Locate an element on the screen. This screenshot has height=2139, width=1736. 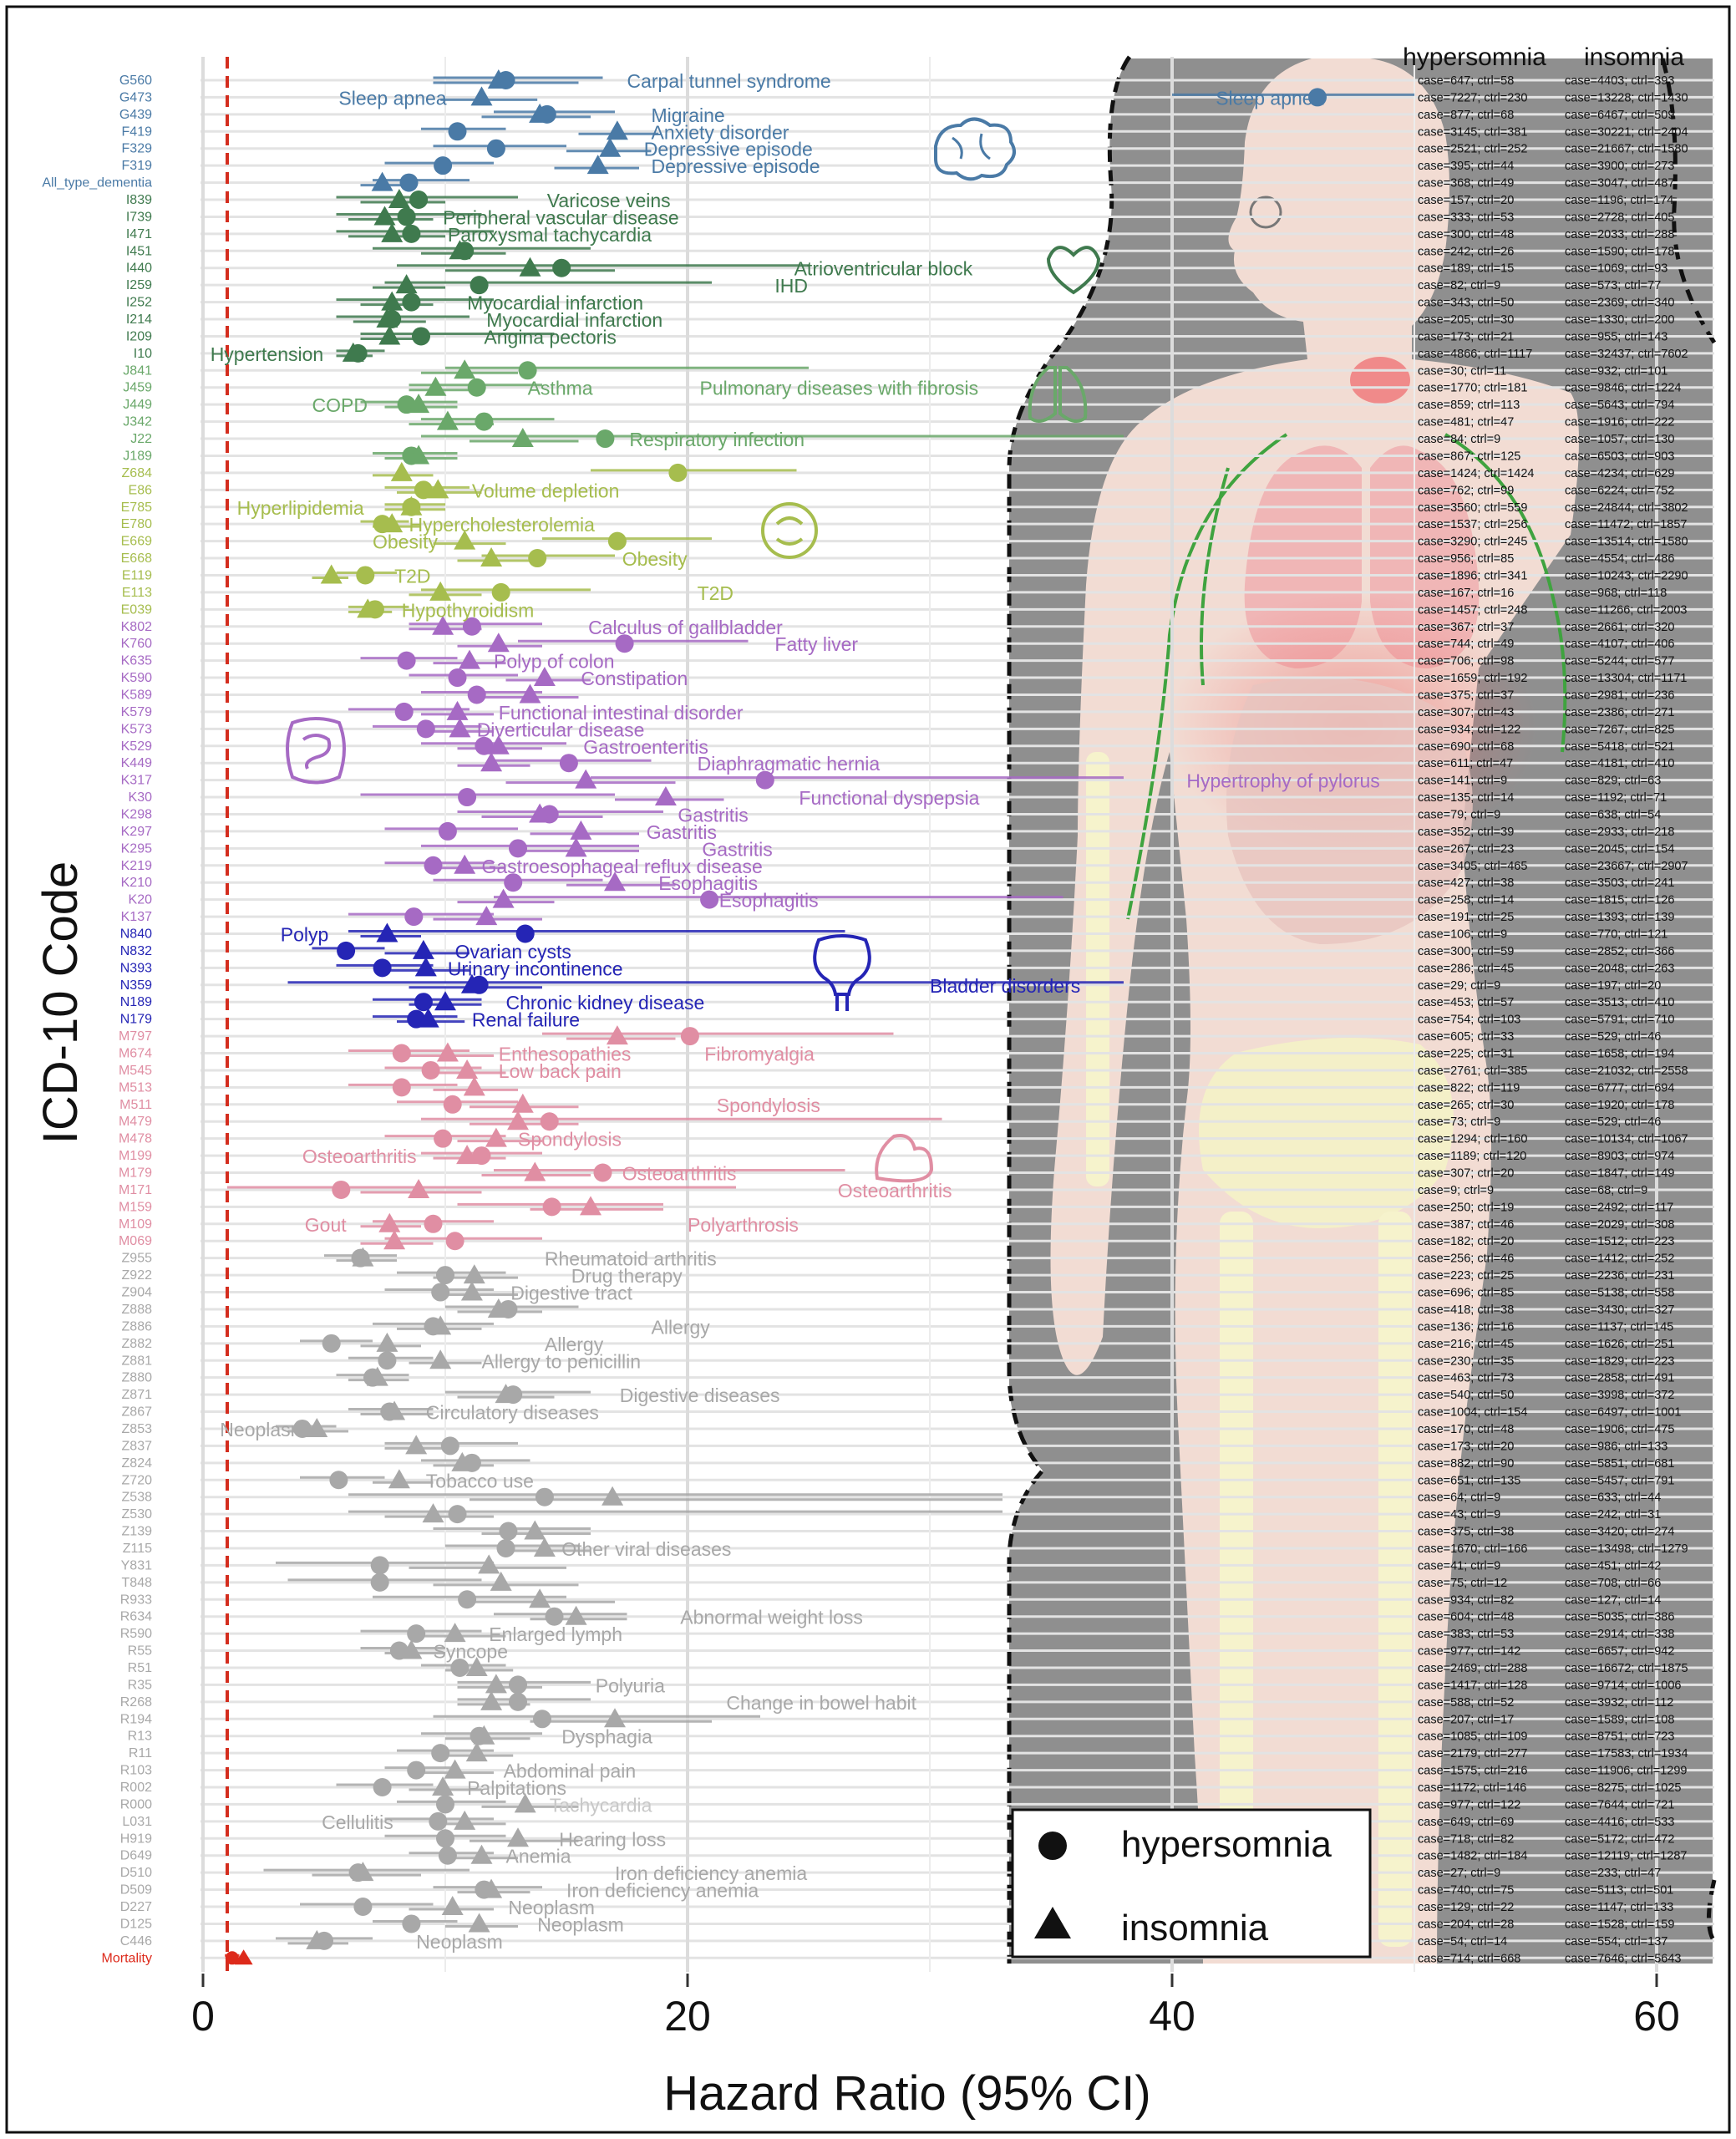
y-tick-label: T848 is located at coordinates (137, 1583).